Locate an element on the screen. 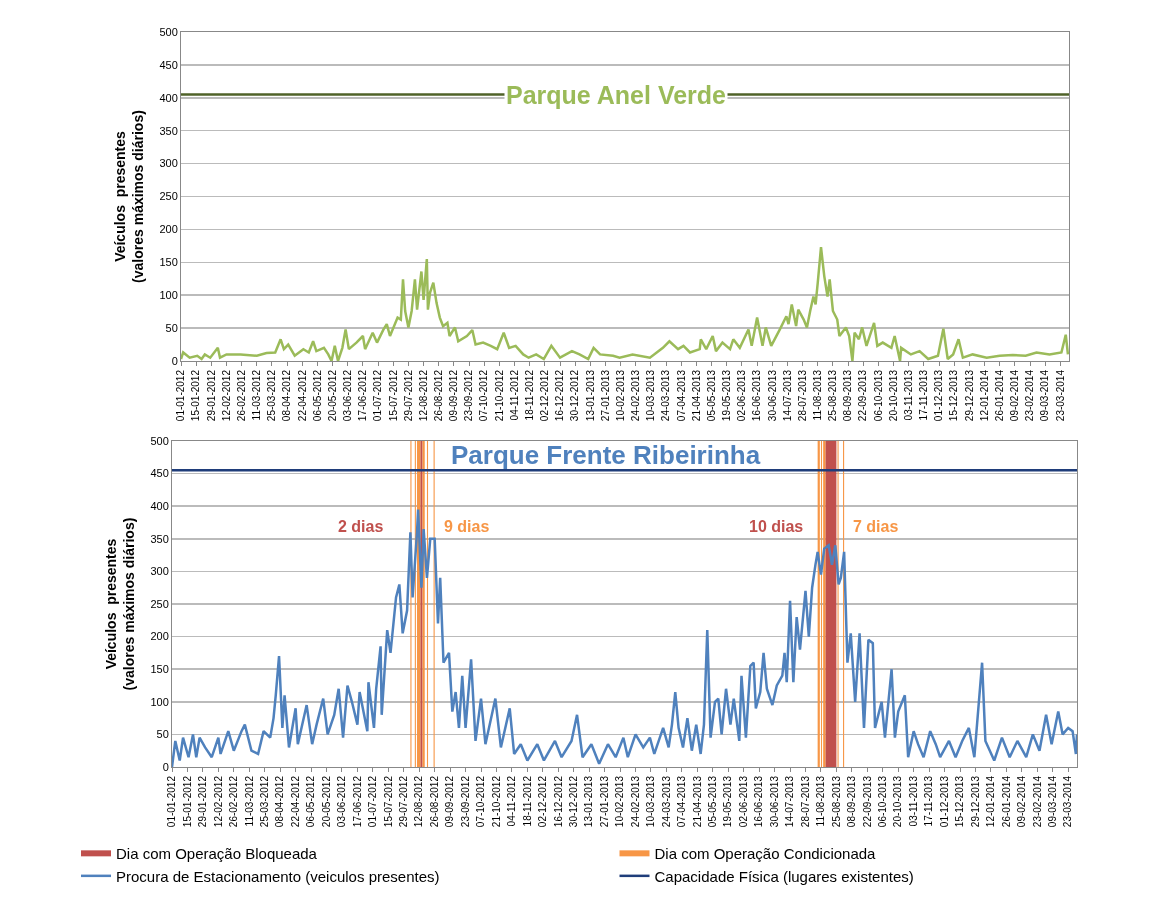  x-tick-label: 01-01-2012 is located at coordinates (172, 801).